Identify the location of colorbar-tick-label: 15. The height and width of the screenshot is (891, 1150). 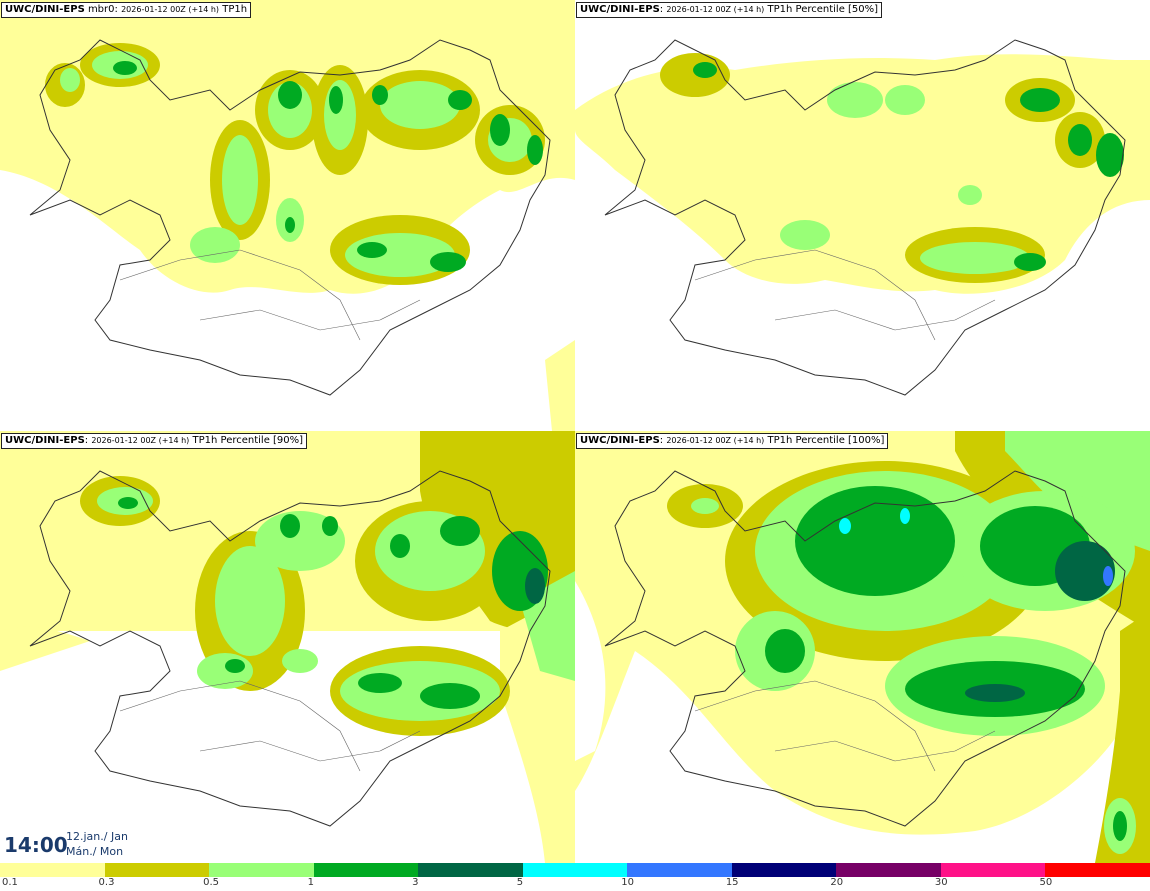
(732, 882).